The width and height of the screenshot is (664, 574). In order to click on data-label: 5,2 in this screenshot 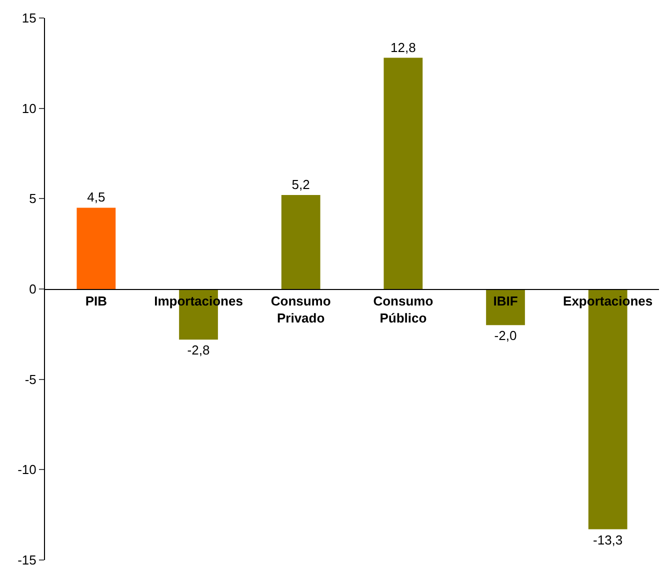, I will do `click(301, 184)`.